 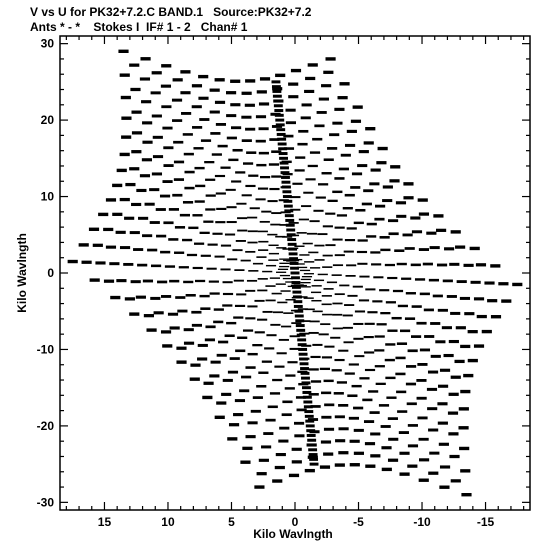 What do you see at coordinates (358, 522) in the screenshot?
I see `x-tick-label: -5` at bounding box center [358, 522].